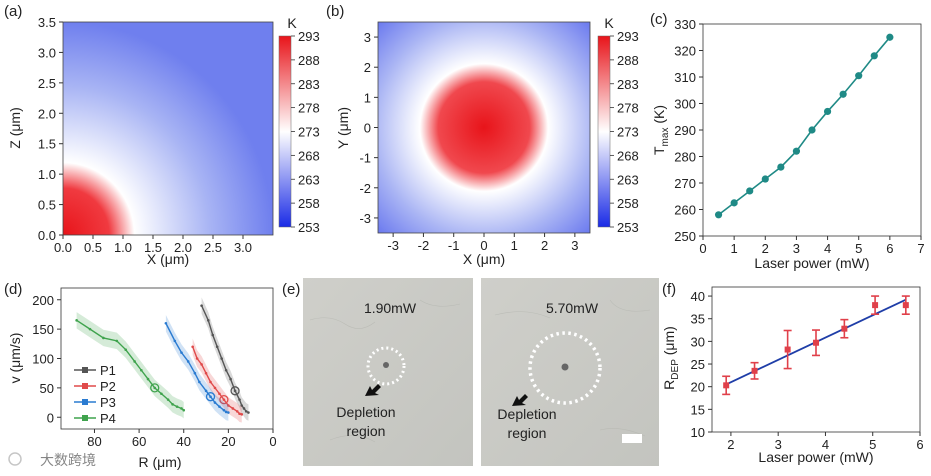 The width and height of the screenshot is (931, 476). I want to click on chart-f-xtick-label: 5, so click(872, 444).